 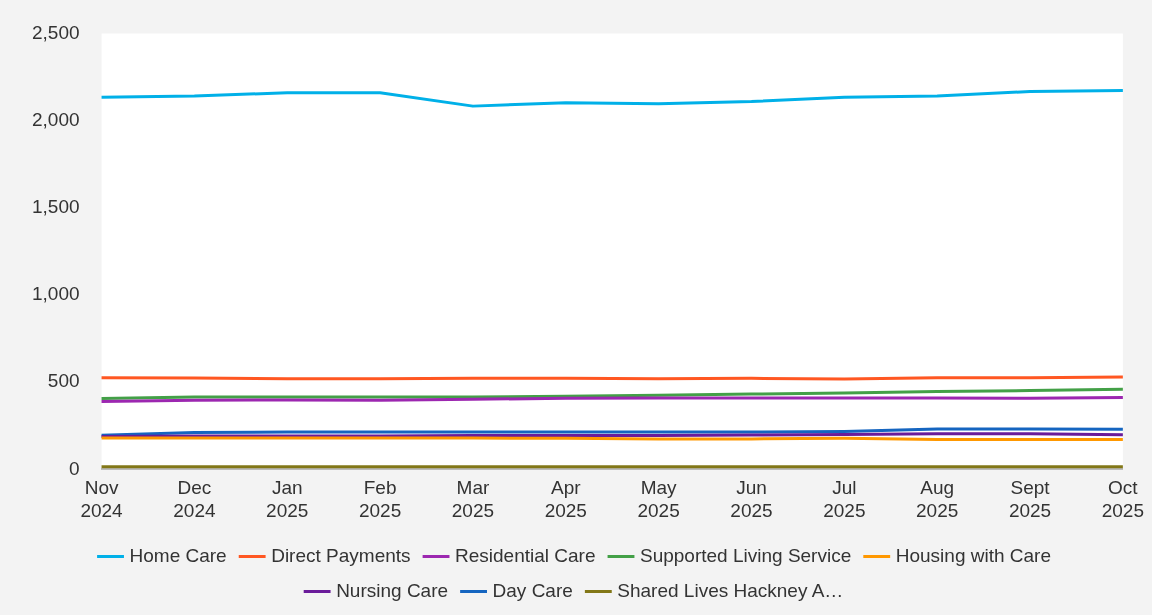 What do you see at coordinates (565, 499) in the screenshot?
I see `x-tick-label: Apr 2025` at bounding box center [565, 499].